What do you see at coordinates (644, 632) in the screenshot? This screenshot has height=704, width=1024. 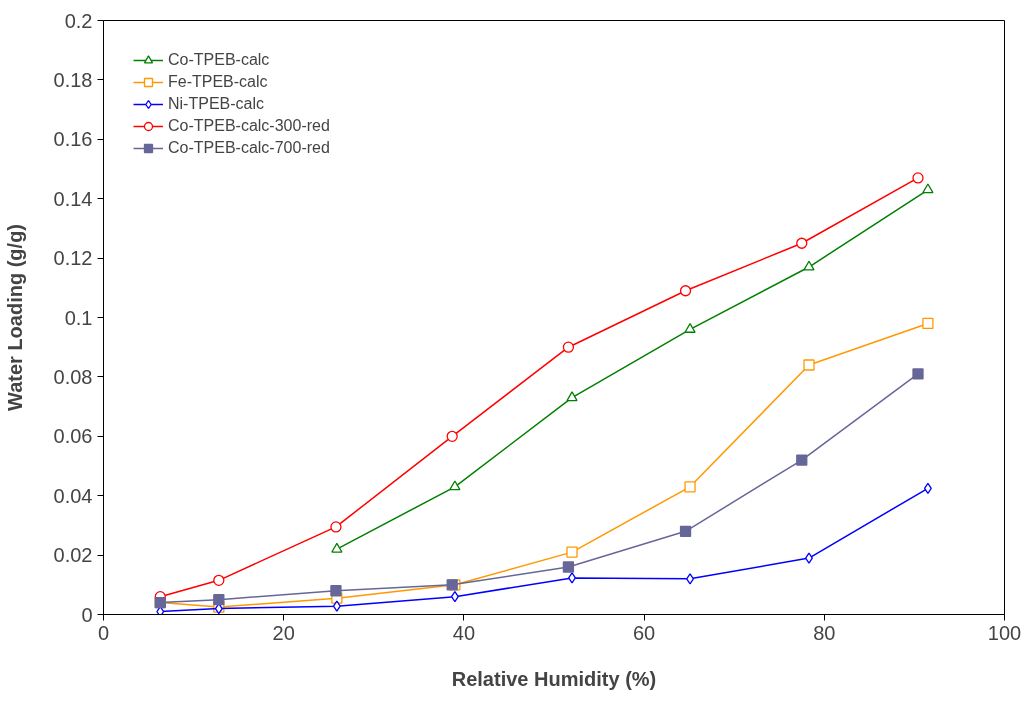 I see `x-tick-label: 60` at bounding box center [644, 632].